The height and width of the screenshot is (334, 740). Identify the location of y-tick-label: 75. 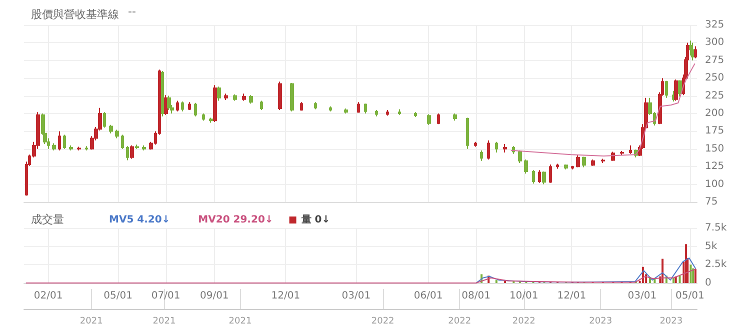
(711, 202).